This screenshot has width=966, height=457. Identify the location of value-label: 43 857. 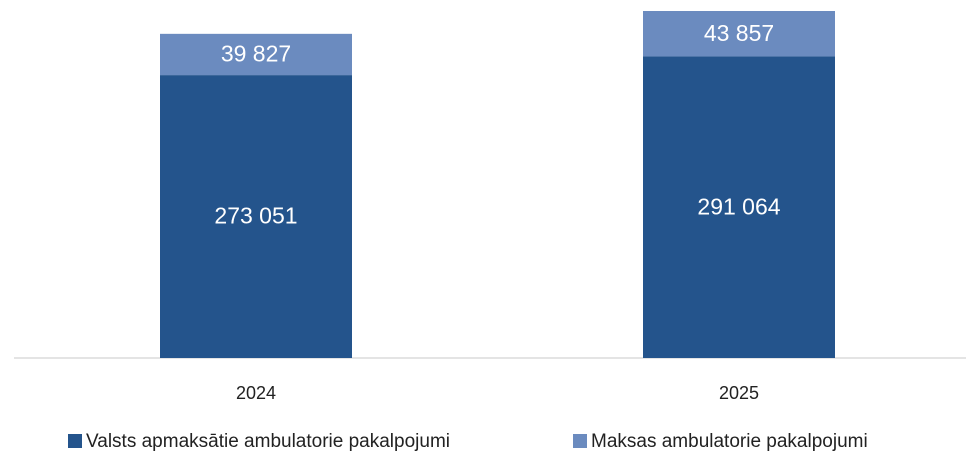
(739, 33).